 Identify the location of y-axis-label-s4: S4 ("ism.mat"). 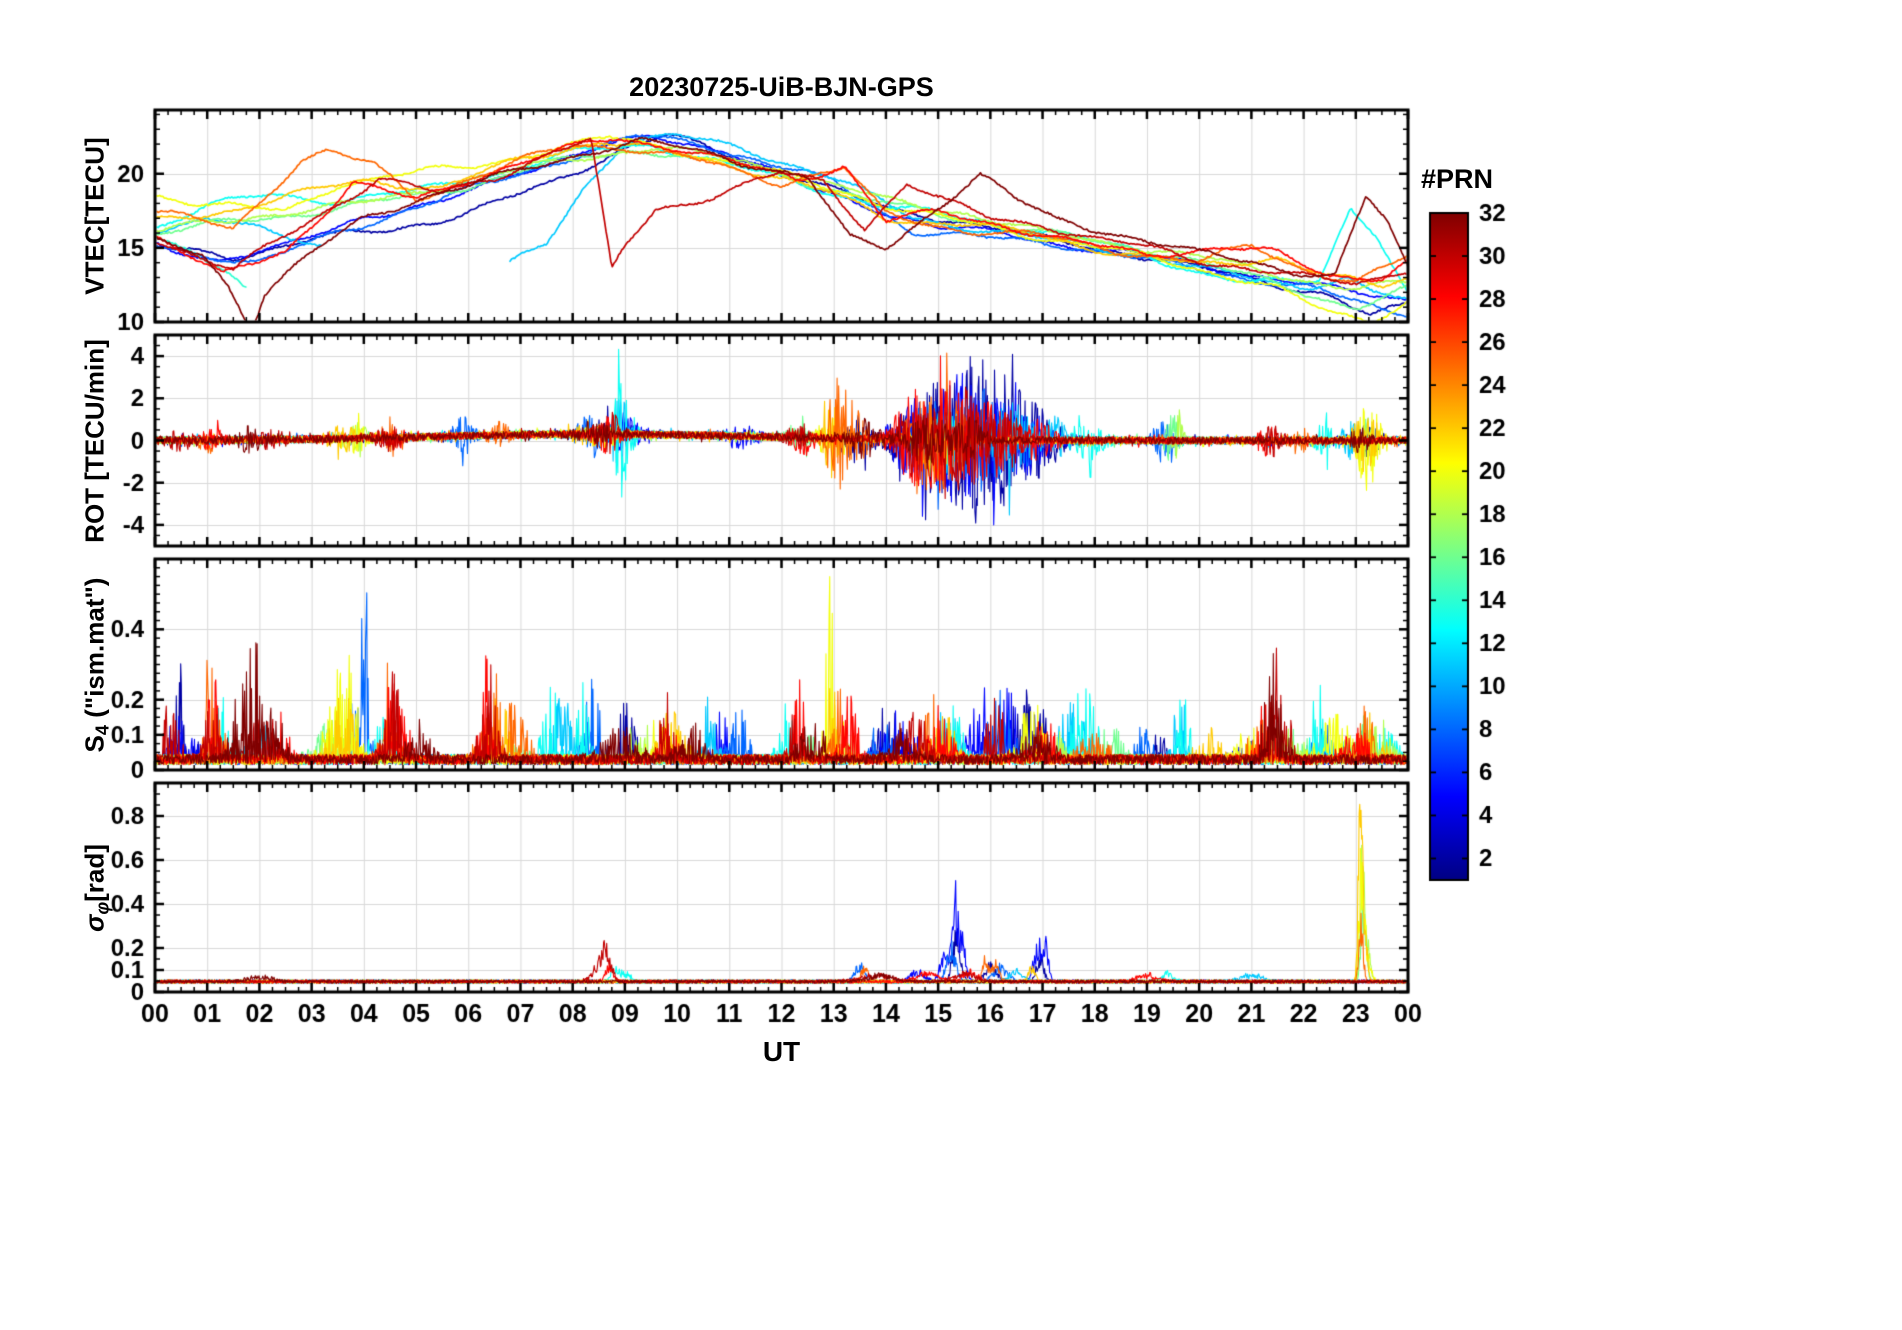
(96, 664).